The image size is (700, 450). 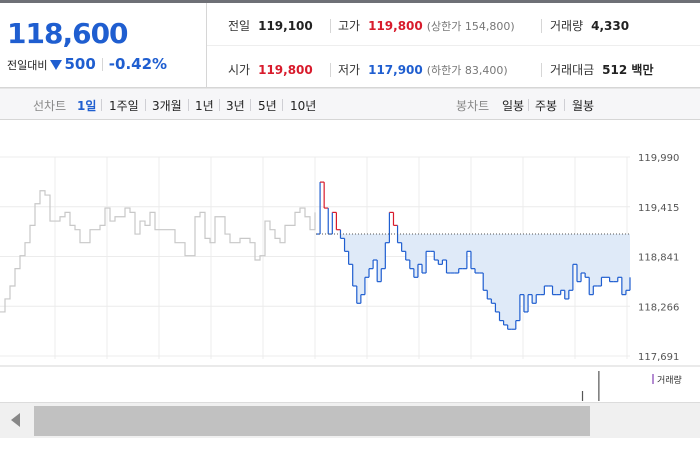 I want to click on price-box: 118,600 전일대비 500 -0.42%, so click(x=103, y=45).